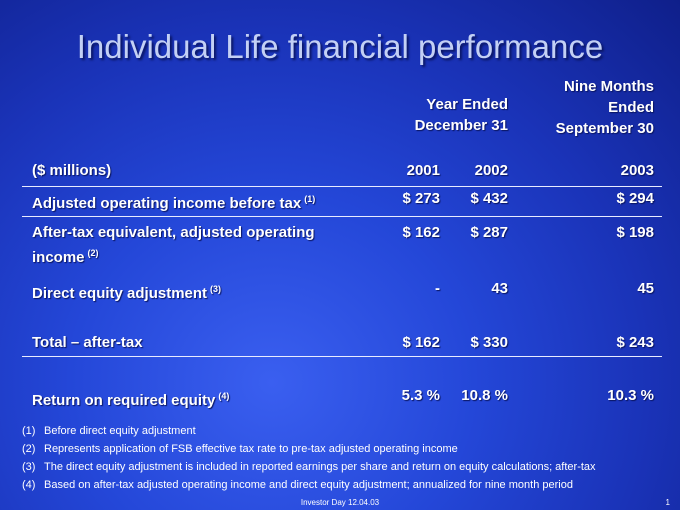 This screenshot has width=680, height=510. What do you see at coordinates (467, 104) in the screenshot?
I see `column-group-header: Year Ended` at bounding box center [467, 104].